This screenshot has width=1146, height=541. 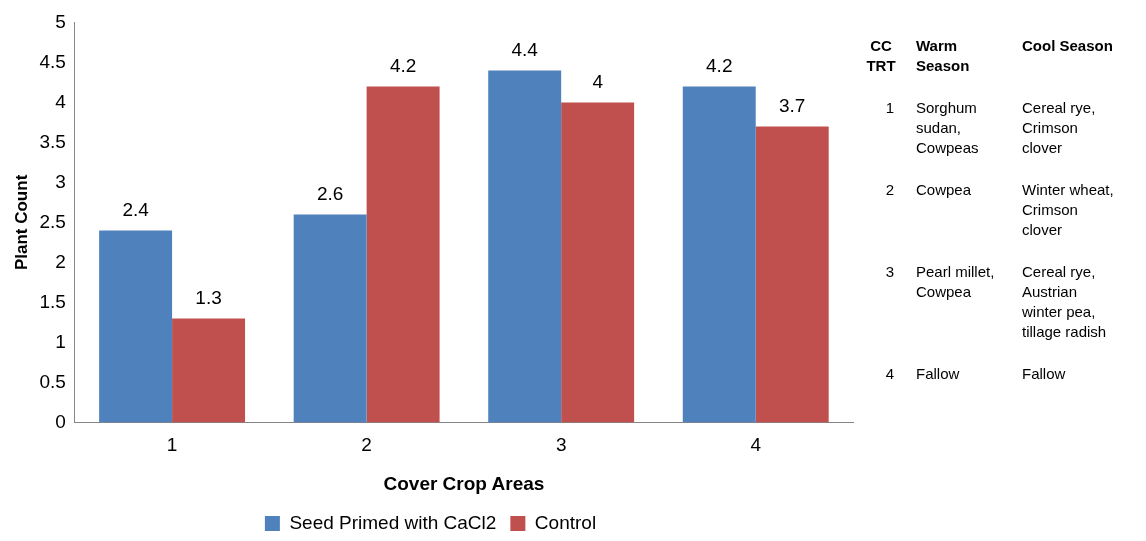 What do you see at coordinates (889, 272) in the screenshot?
I see `text: 3` at bounding box center [889, 272].